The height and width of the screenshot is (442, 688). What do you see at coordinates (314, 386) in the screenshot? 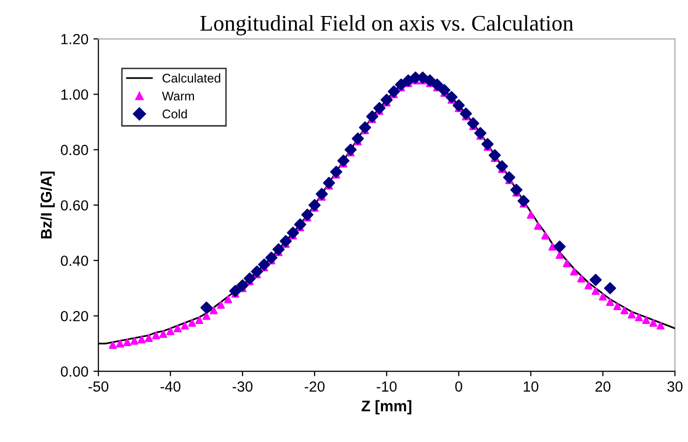
I see `x-tick-label: -20` at bounding box center [314, 386].